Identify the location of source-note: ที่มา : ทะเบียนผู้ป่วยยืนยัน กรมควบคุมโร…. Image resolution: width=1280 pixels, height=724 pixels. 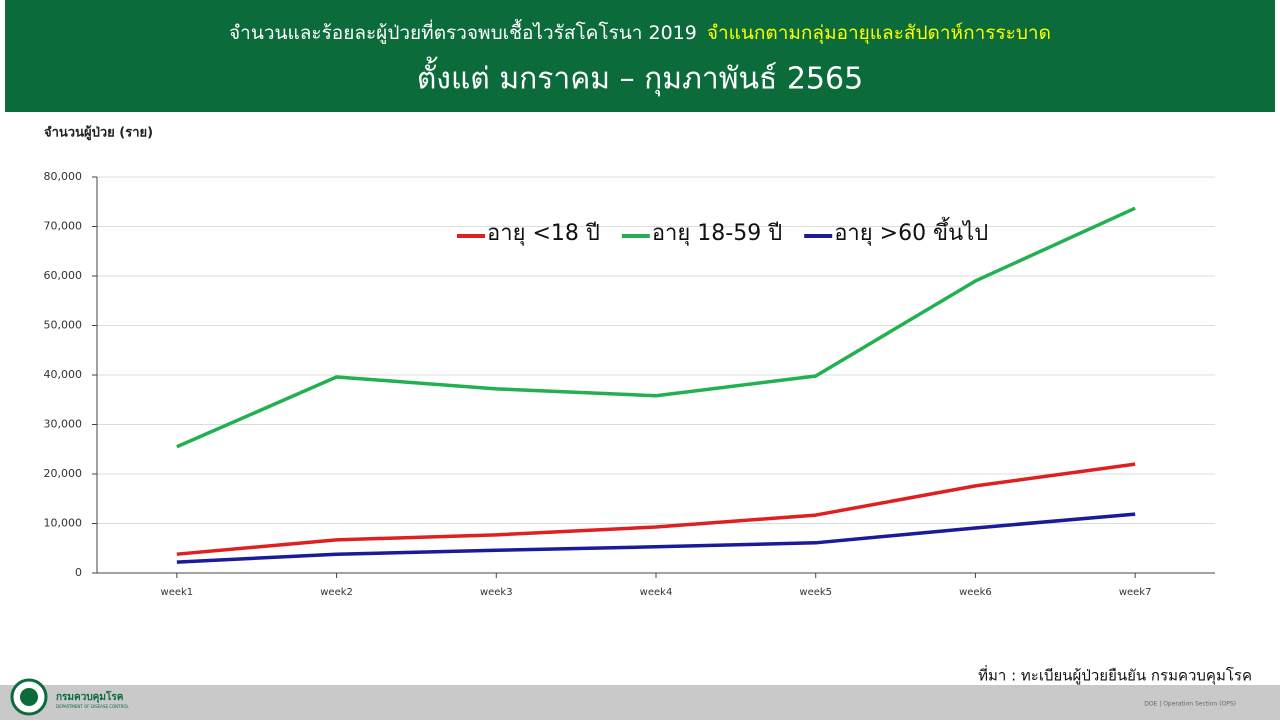
(1115, 675).